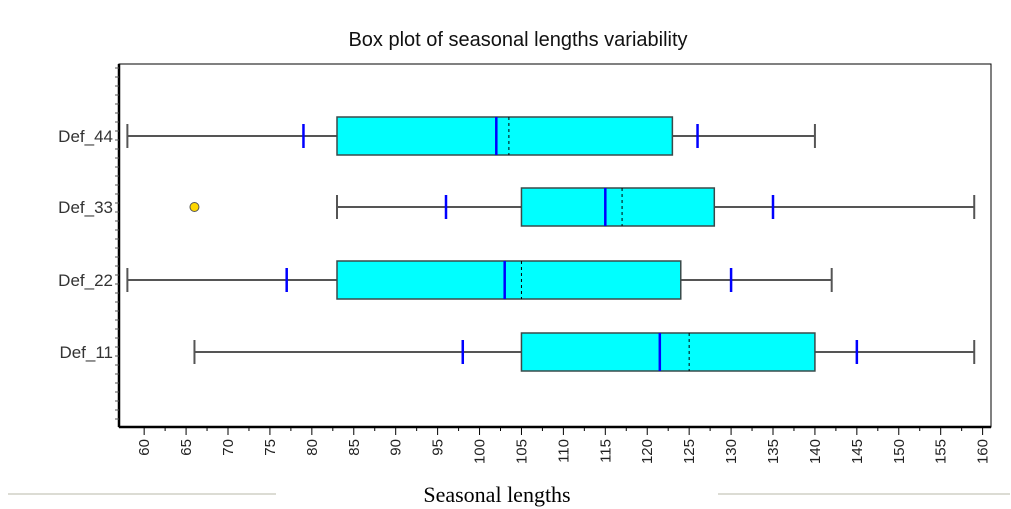 This screenshot has width=1011, height=509. What do you see at coordinates (396, 447) in the screenshot?
I see `x-tick-label: 90` at bounding box center [396, 447].